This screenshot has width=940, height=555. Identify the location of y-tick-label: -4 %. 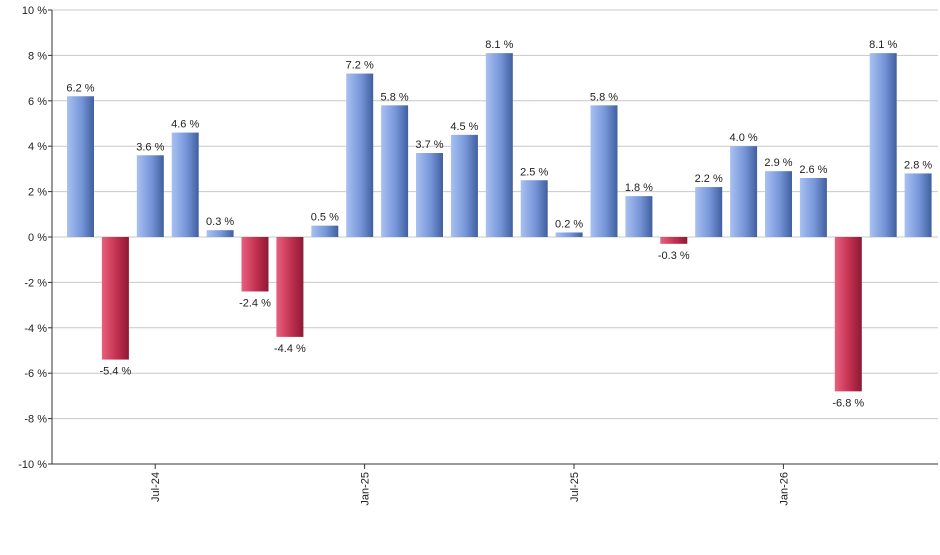
(35, 329).